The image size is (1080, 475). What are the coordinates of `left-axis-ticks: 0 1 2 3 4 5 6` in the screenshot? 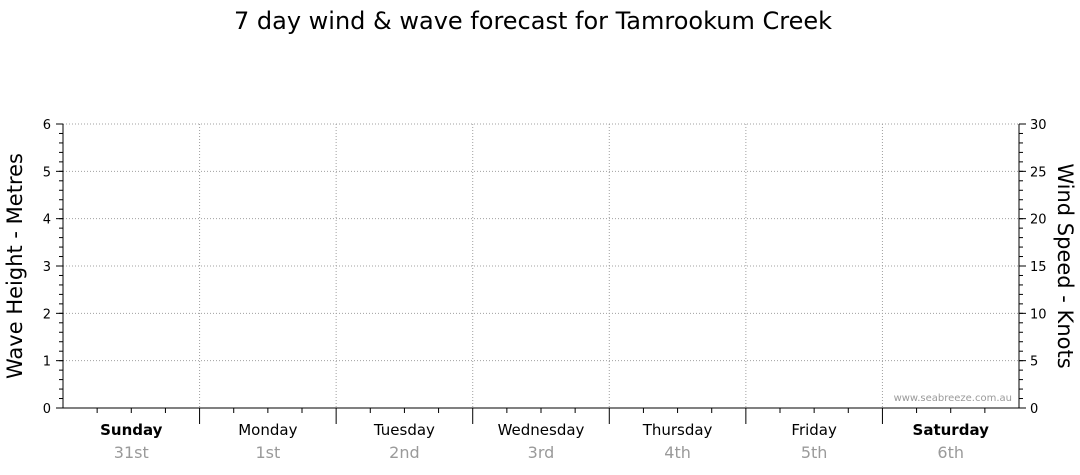 It's located at (53, 267).